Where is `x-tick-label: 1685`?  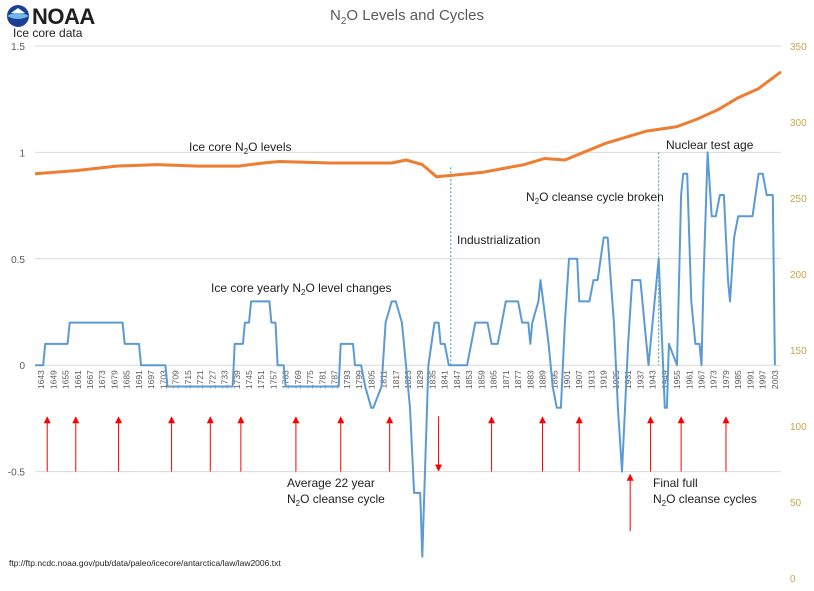 x-tick-label: 1685 is located at coordinates (127, 379).